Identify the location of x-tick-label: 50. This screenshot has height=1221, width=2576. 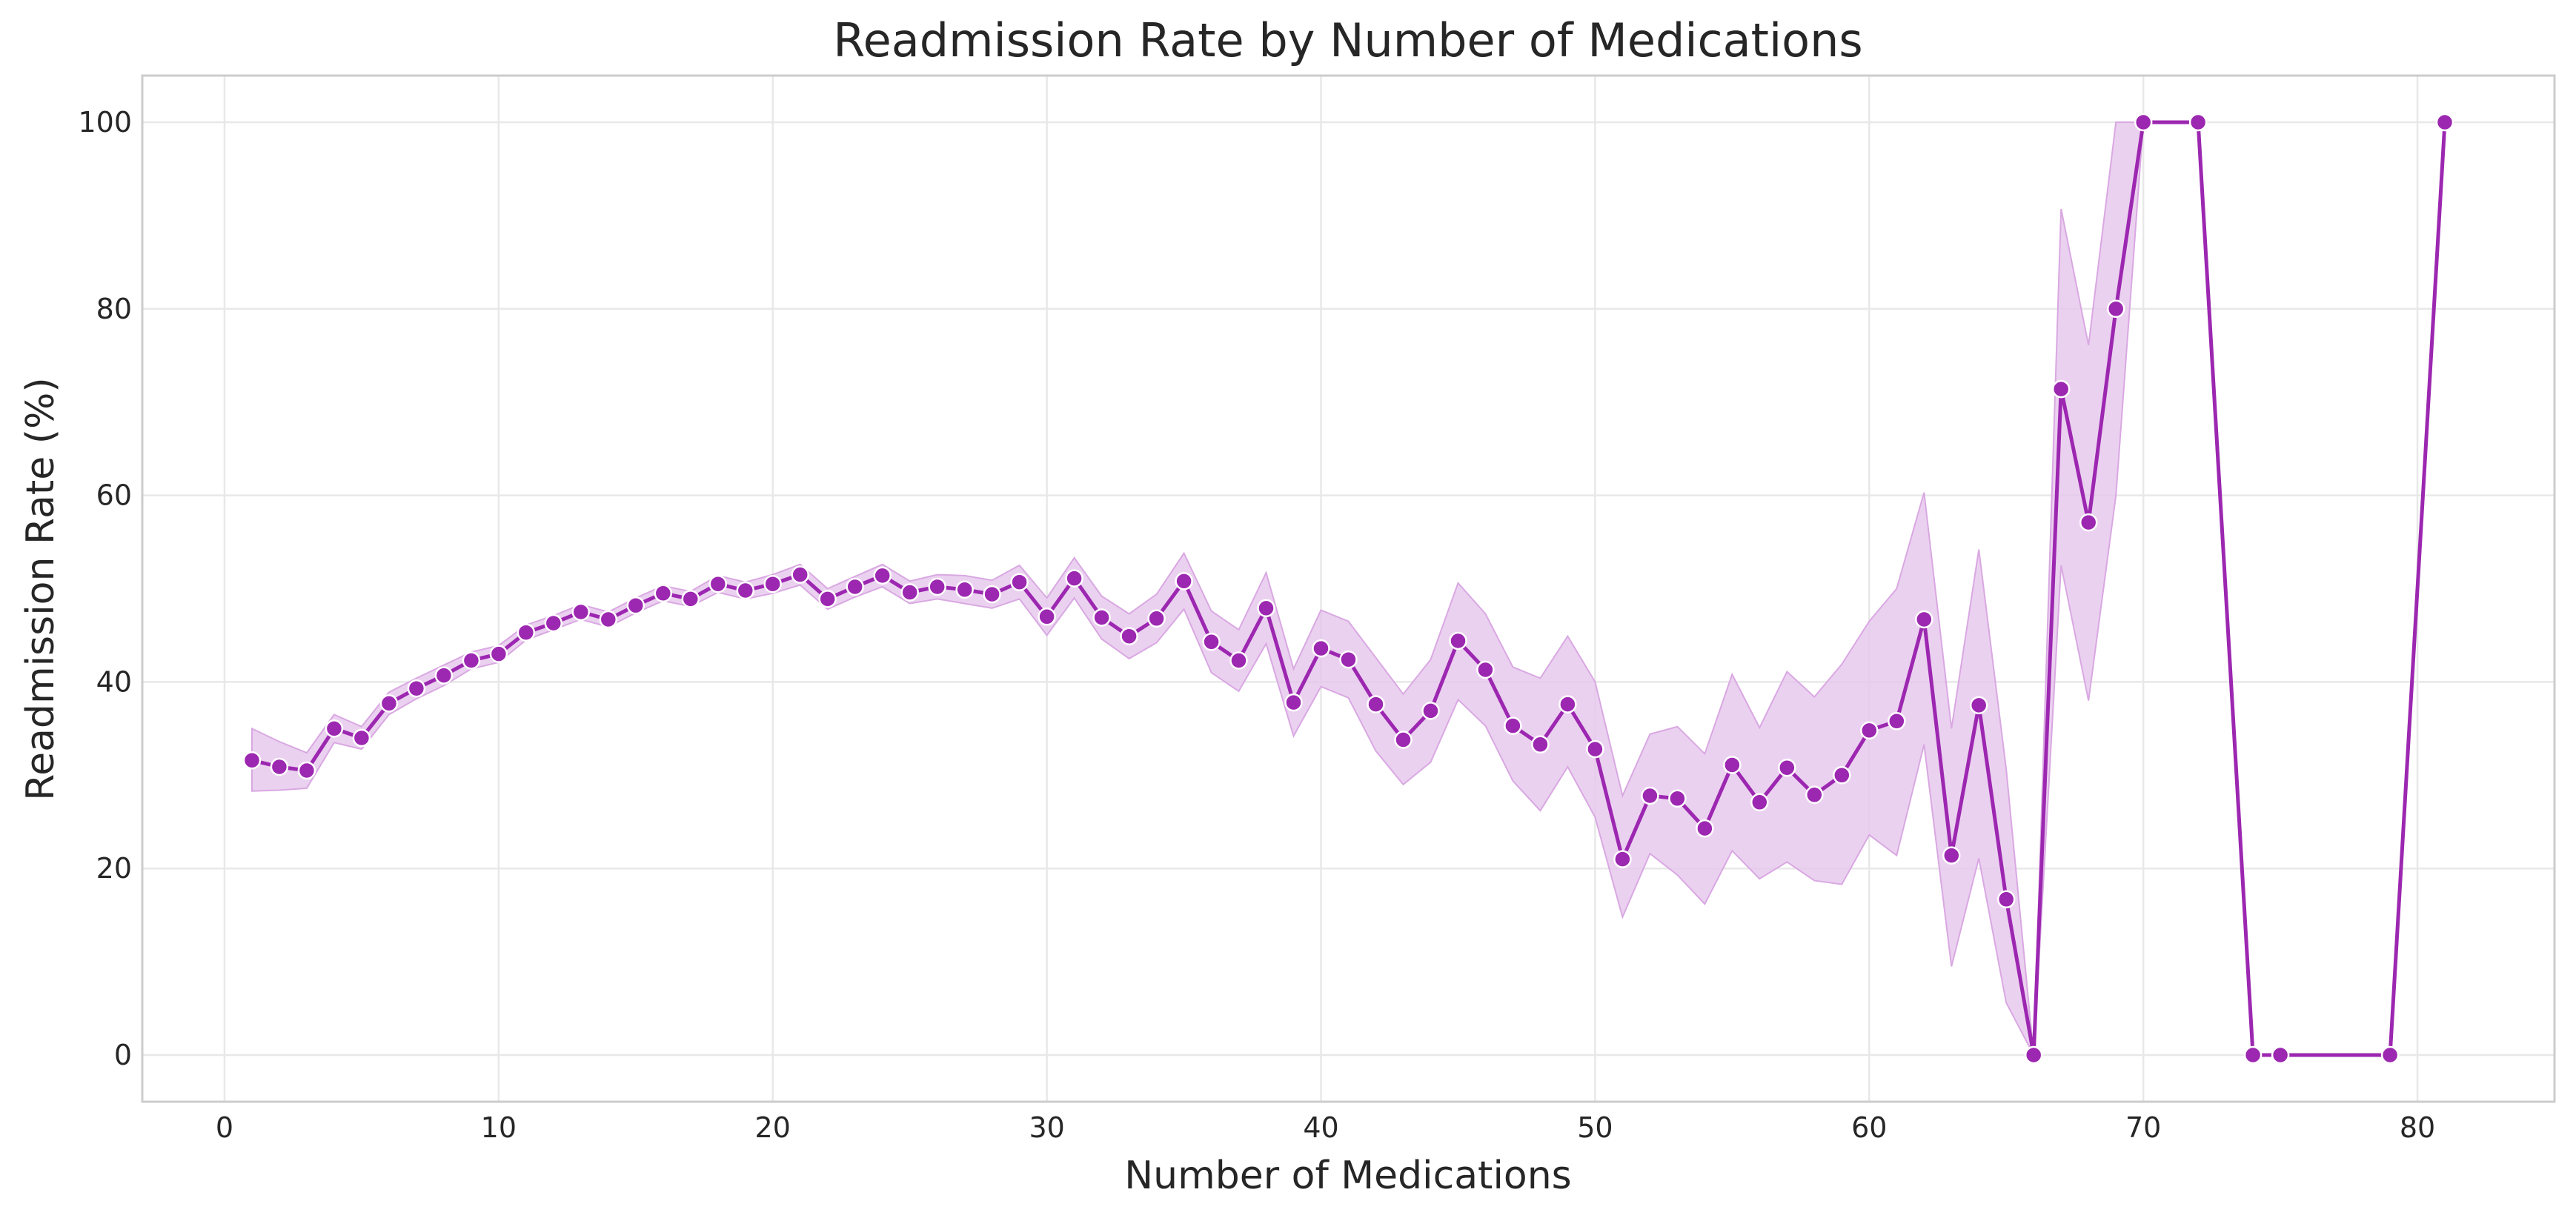
(1595, 1127).